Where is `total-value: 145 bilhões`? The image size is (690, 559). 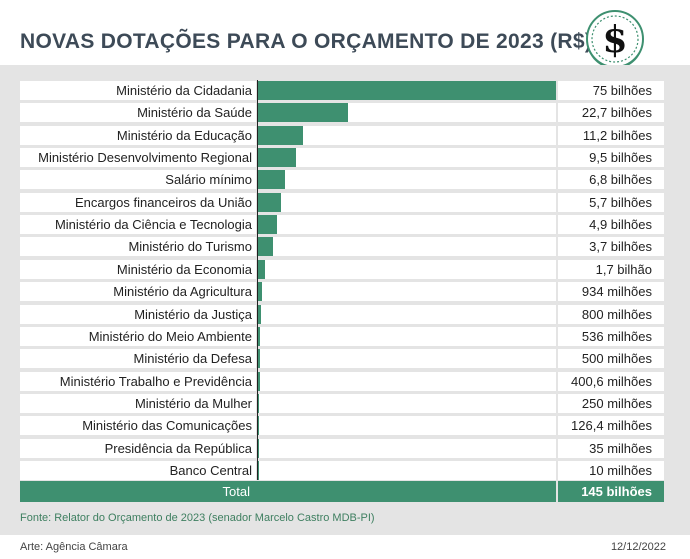
total-value: 145 bilhões is located at coordinates (616, 491).